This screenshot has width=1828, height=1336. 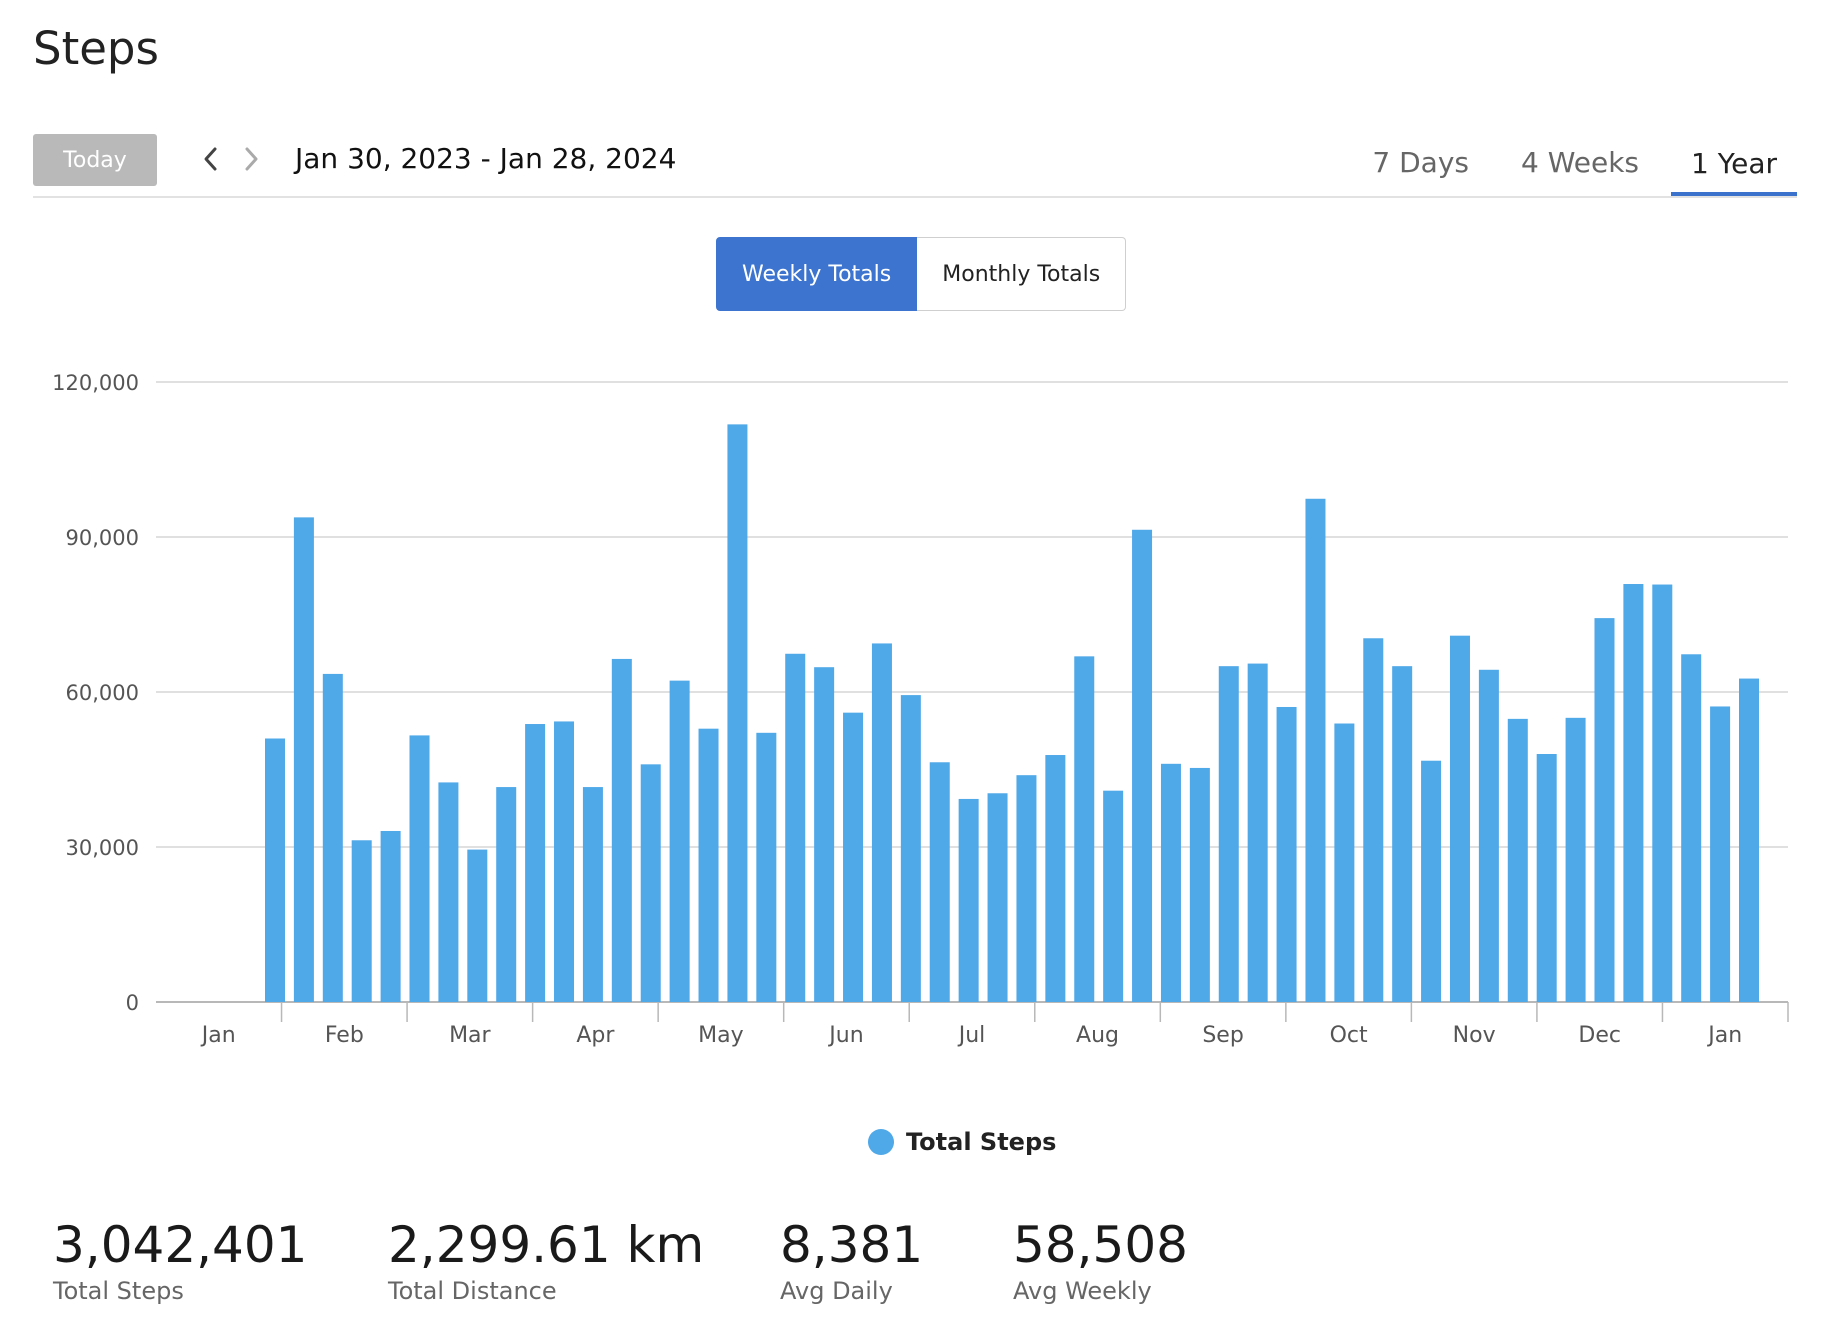 I want to click on y-tick-label: 60,000, so click(x=102, y=693).